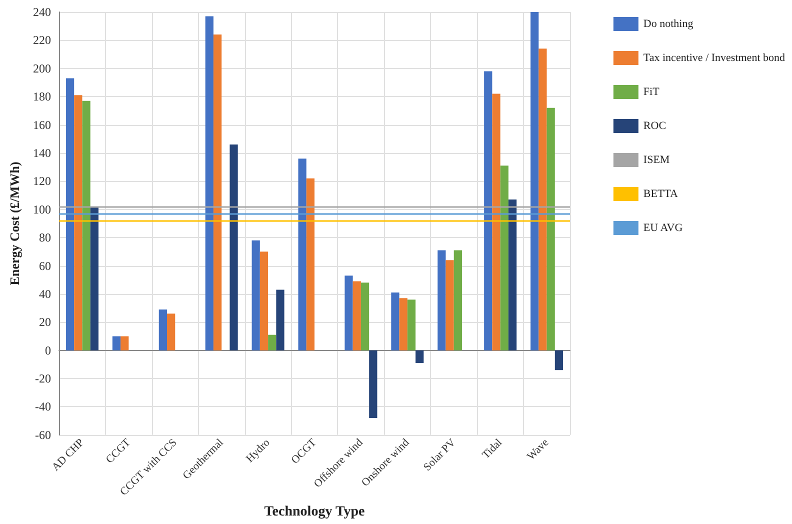  What do you see at coordinates (651, 92) in the screenshot?
I see `legend-label: FiT` at bounding box center [651, 92].